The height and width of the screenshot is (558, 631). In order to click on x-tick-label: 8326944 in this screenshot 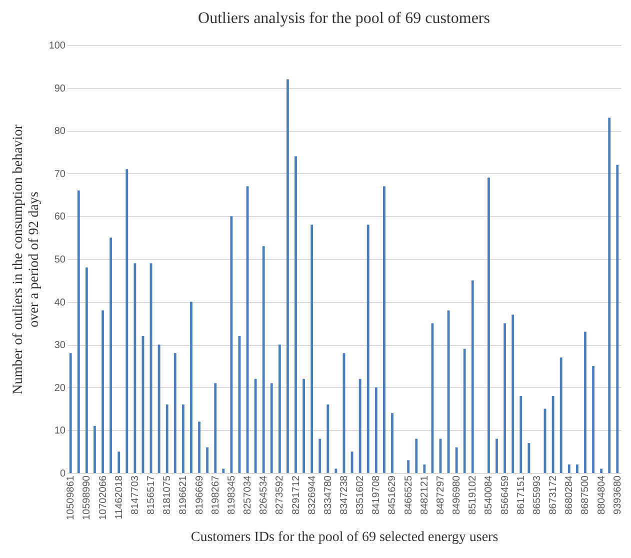, I will do `click(312, 494)`.